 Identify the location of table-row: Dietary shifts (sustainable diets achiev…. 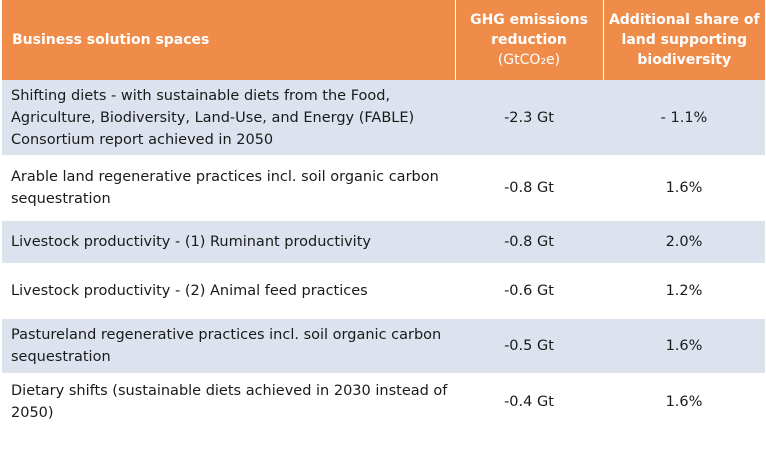
(383, 402).